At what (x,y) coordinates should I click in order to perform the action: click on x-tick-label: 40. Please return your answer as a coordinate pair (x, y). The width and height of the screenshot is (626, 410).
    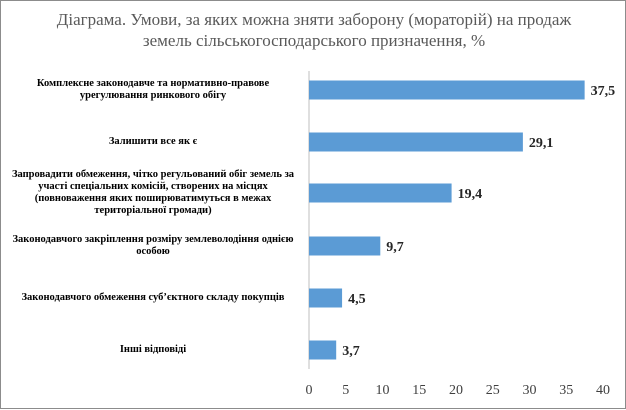
    Looking at the image, I should click on (603, 390).